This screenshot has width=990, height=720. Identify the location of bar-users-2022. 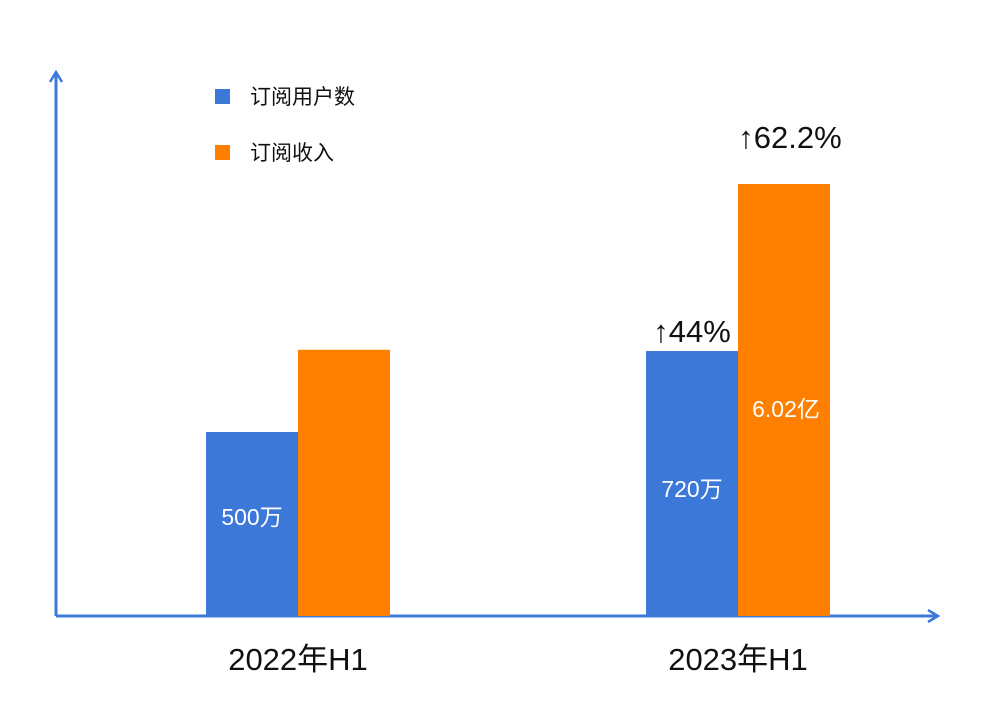
(252, 524).